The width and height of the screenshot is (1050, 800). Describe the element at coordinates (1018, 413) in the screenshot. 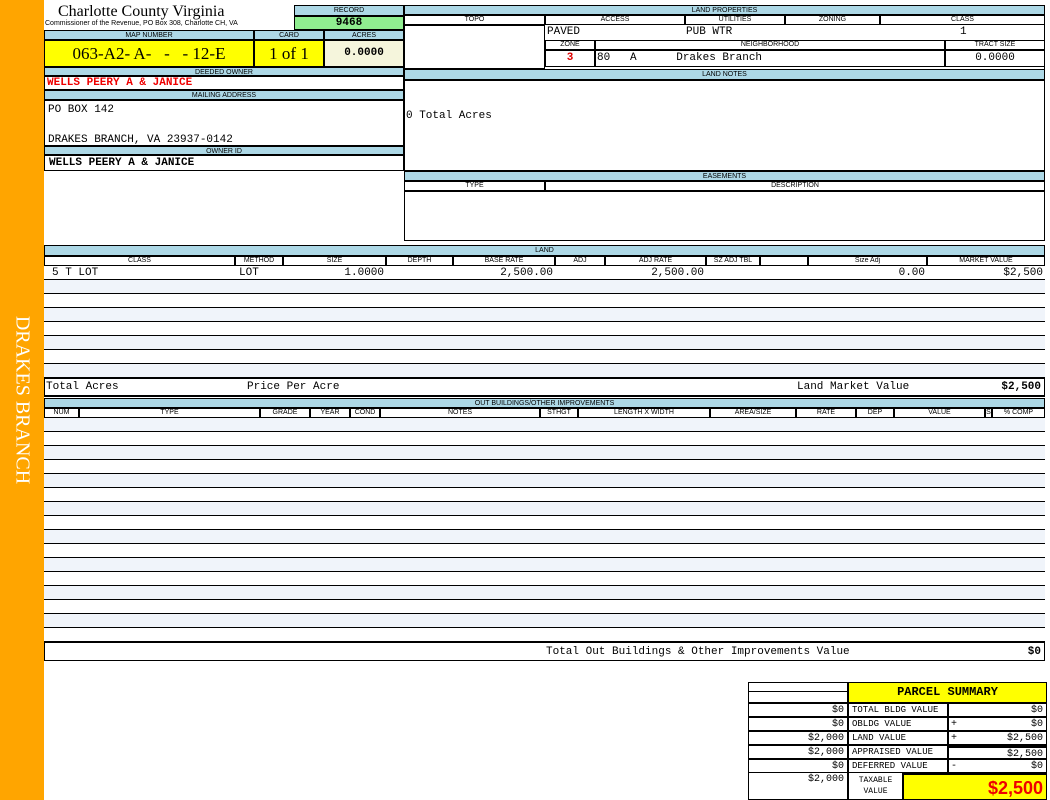

I see `outbuilding-column-header: % COMP` at that location.